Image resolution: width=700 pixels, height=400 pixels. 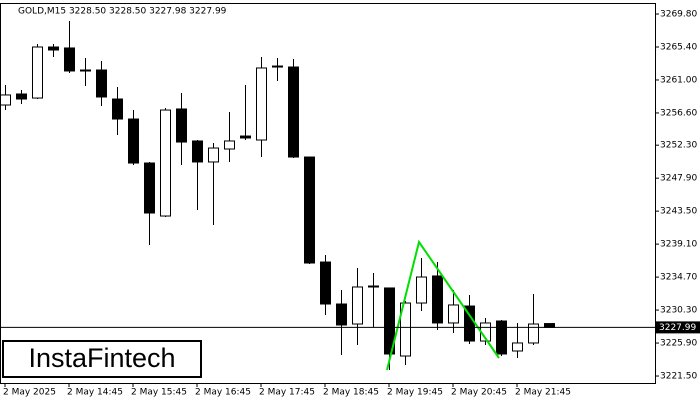 What do you see at coordinates (122, 12) in the screenshot?
I see `chart-title: GOLD,M15 3228.50 3228.50 3227.98 3227.99` at bounding box center [122, 12].